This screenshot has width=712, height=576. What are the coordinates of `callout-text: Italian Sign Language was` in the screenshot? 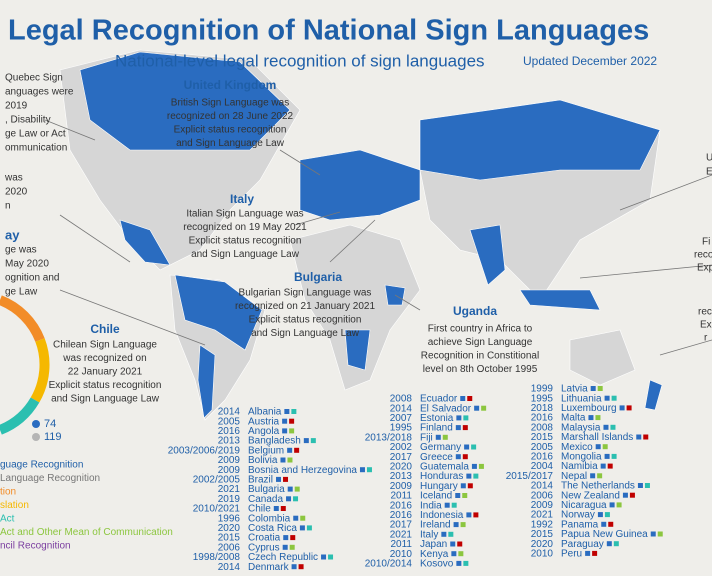 It's located at (244, 214).